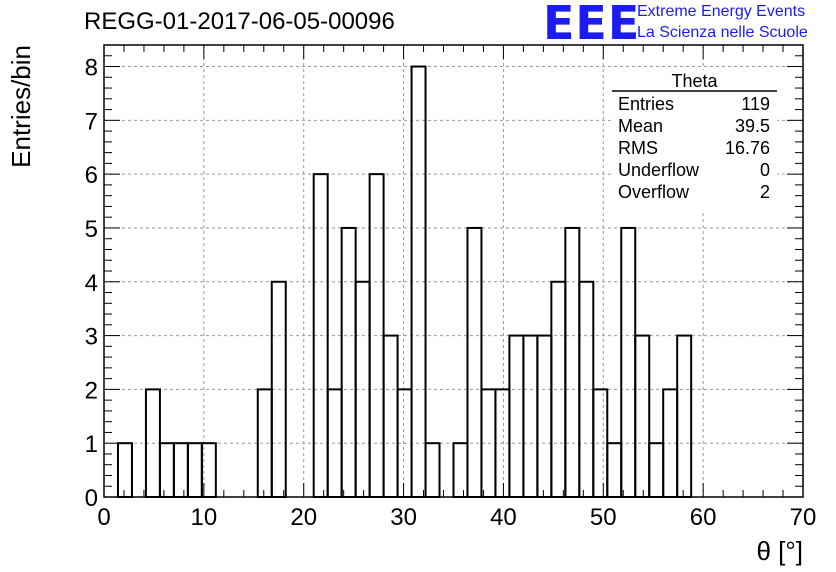 The image size is (836, 572). I want to click on y-tick-label: 7, so click(91, 121).